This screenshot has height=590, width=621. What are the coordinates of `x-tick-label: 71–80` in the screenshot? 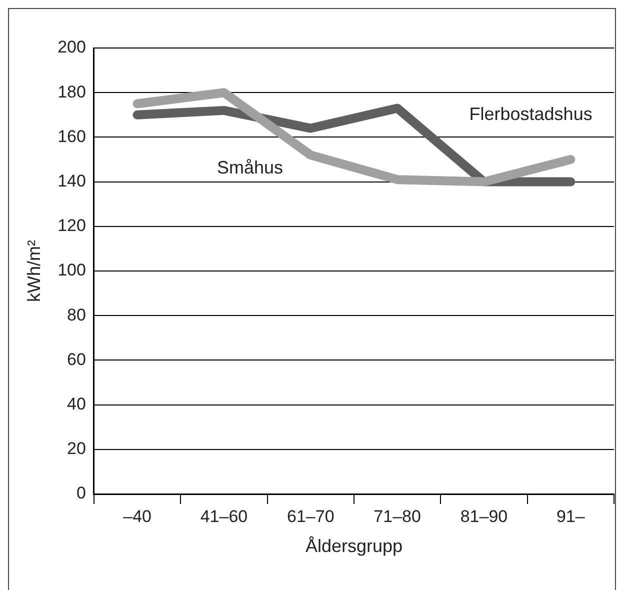 It's located at (397, 516).